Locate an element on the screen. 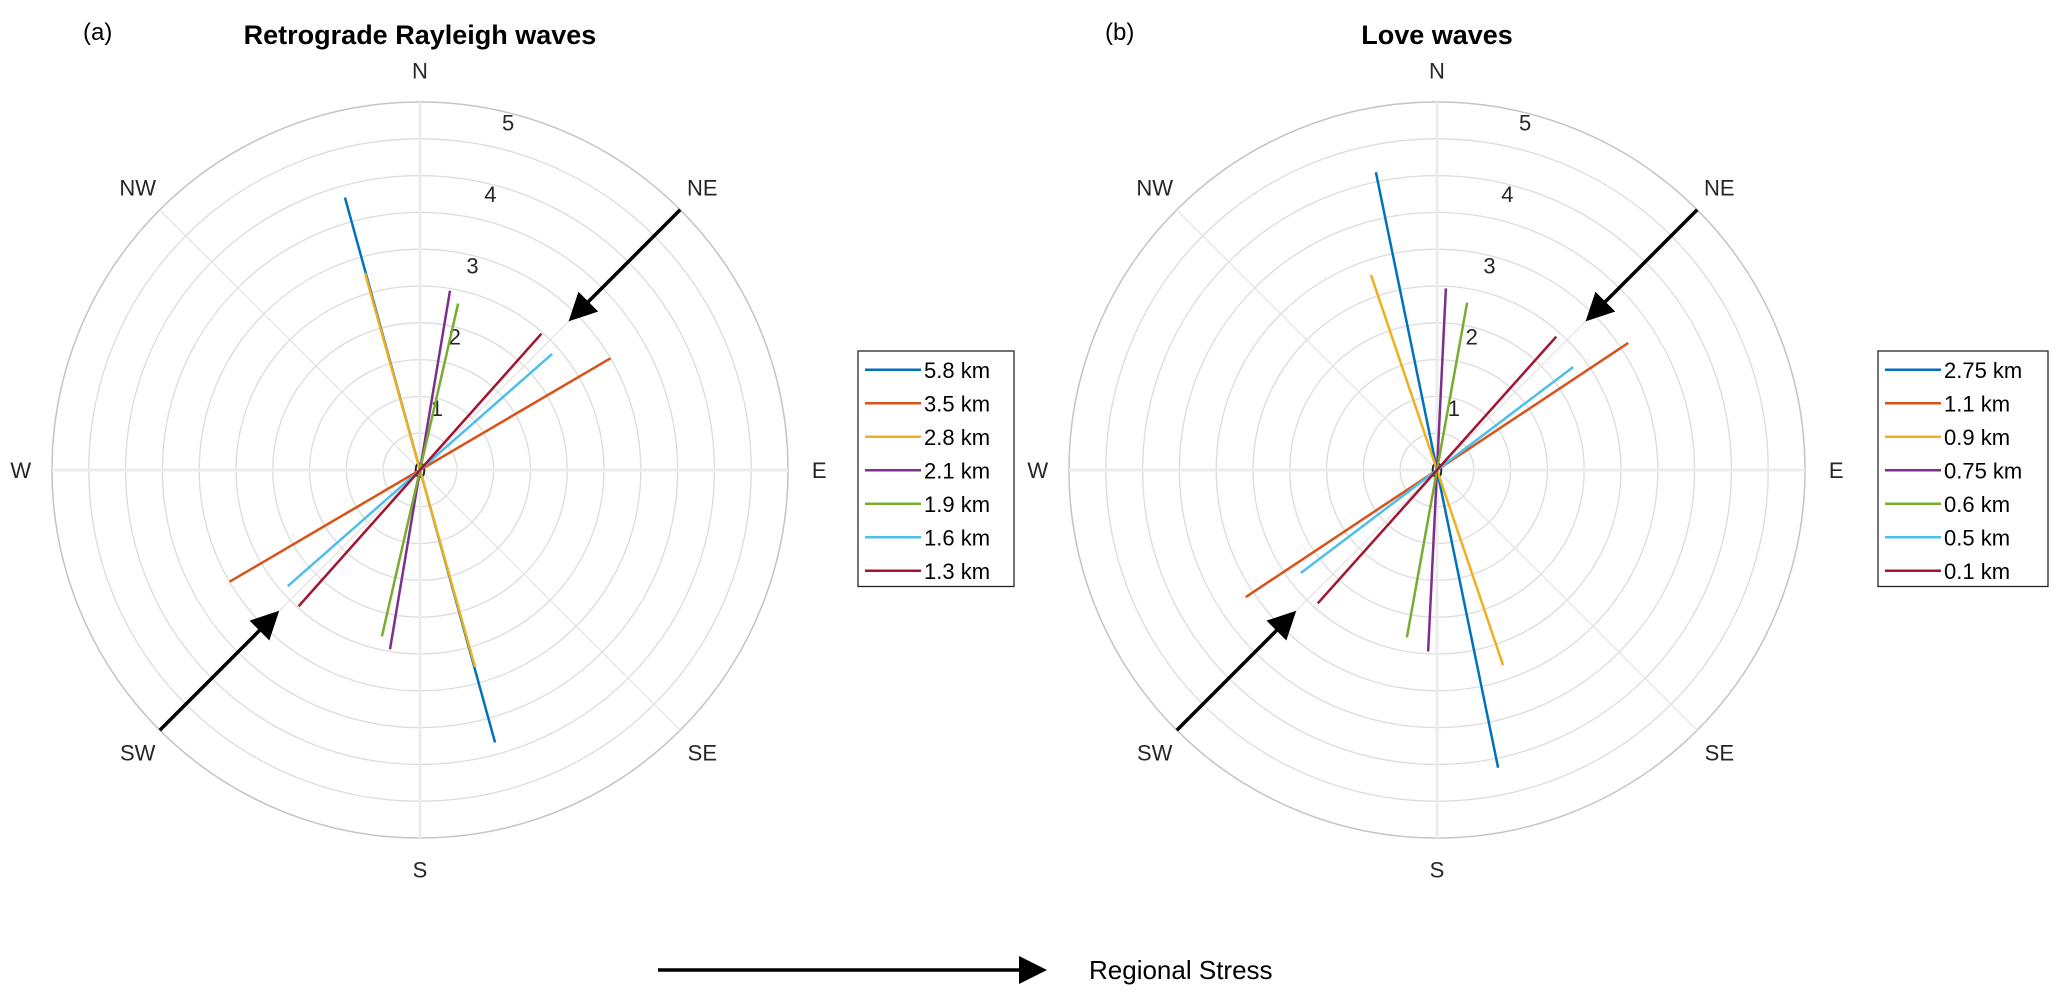  legend-entry: 1.9 km is located at coordinates (957, 504).